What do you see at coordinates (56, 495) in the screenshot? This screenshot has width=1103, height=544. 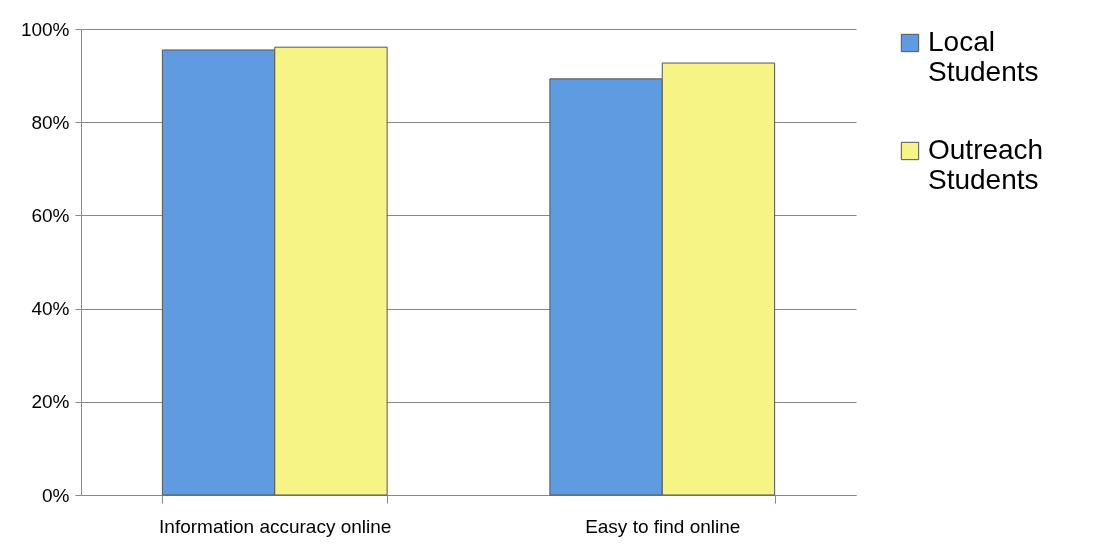 I see `y-tick-label: 0%` at bounding box center [56, 495].